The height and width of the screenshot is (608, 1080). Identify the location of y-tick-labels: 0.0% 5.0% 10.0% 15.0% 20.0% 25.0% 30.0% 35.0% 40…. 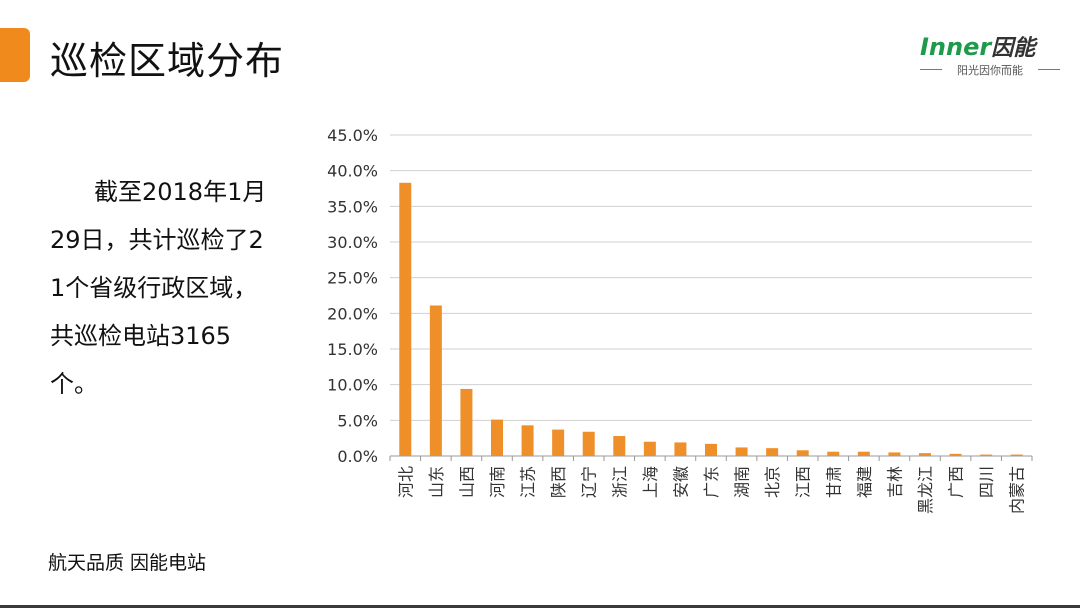
(352, 296).